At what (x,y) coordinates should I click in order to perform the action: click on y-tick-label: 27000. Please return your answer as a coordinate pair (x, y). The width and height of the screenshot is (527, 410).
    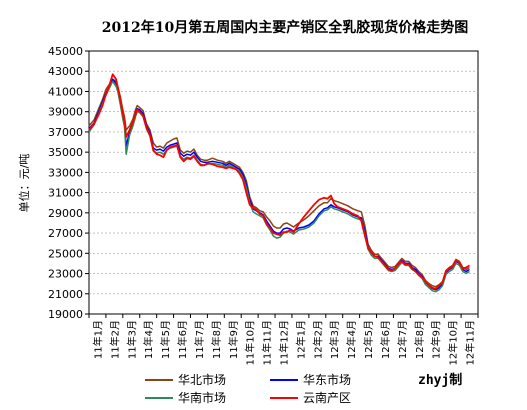
    Looking at the image, I should click on (65, 233).